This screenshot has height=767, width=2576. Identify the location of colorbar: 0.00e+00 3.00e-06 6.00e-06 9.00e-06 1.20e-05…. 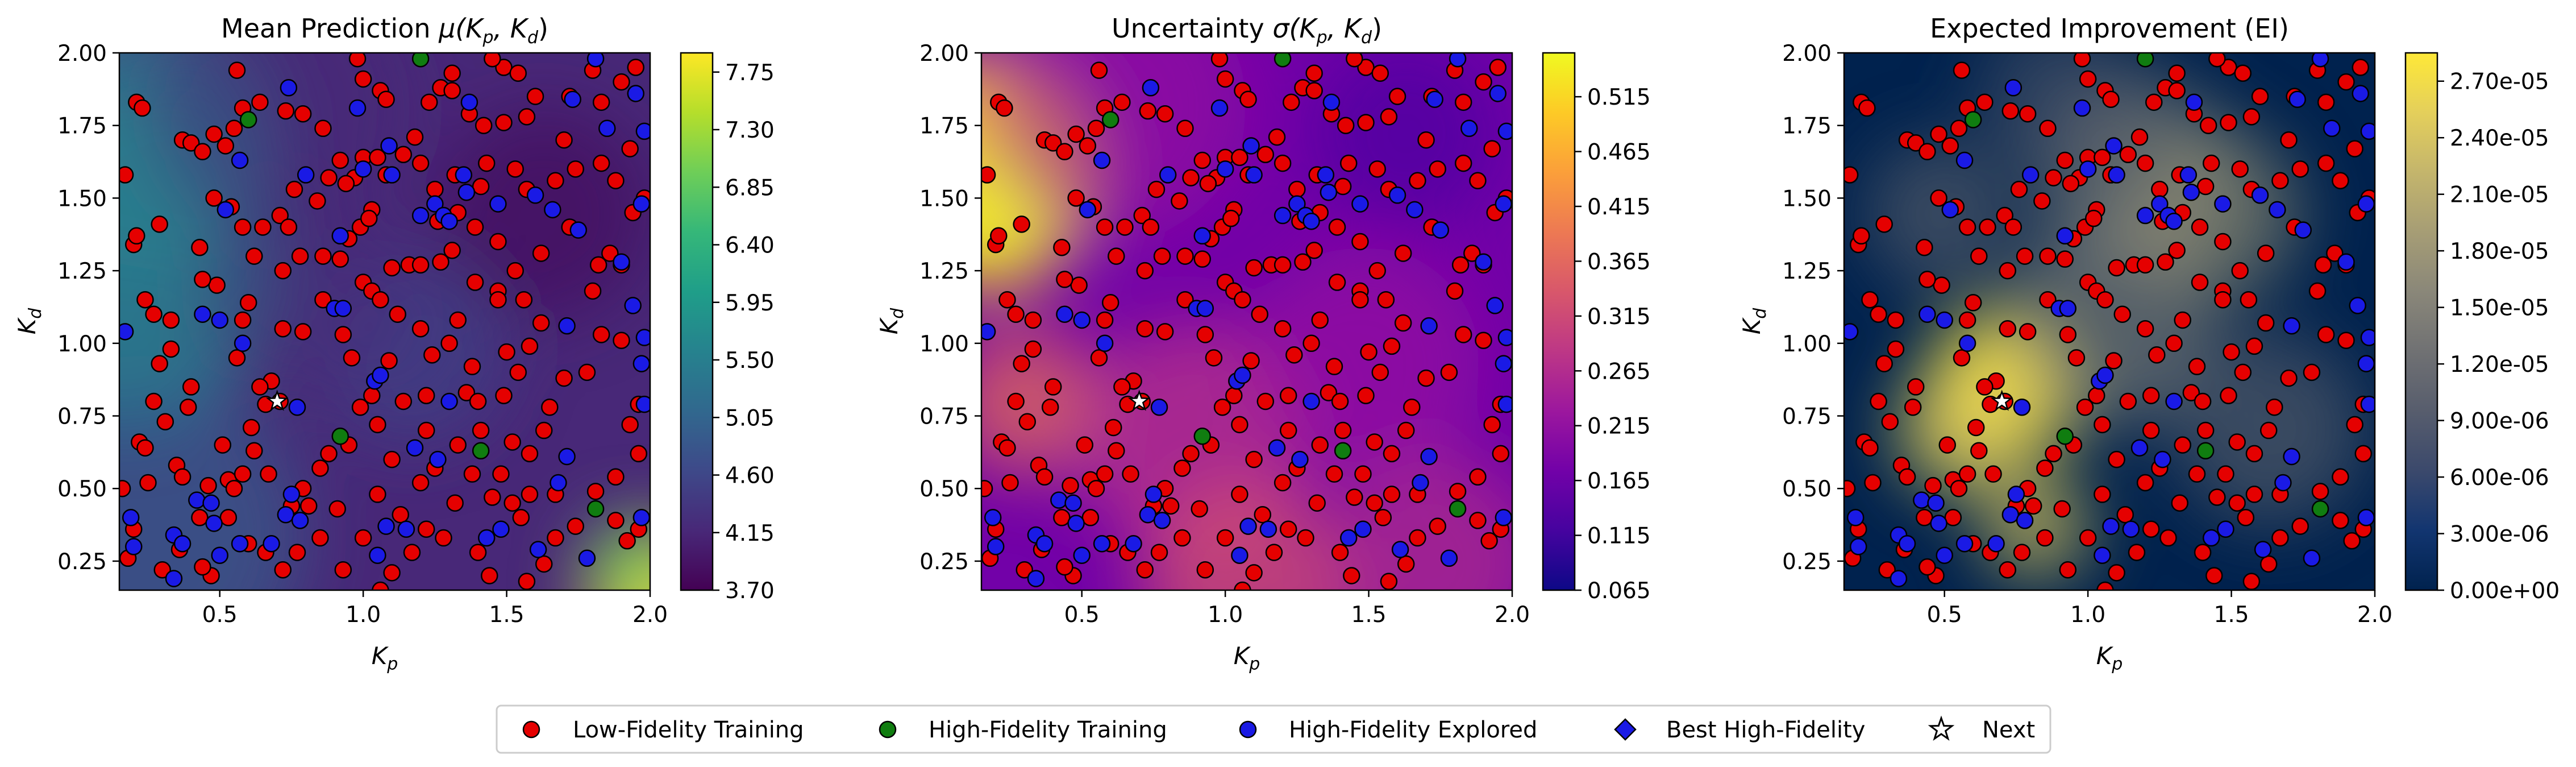
(2482, 328).